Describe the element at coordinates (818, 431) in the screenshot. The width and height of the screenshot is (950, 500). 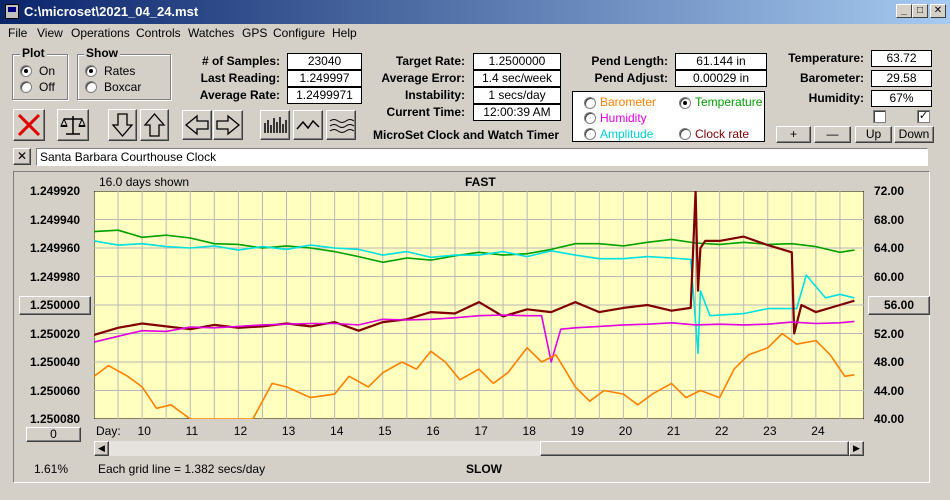
I see `x-axis-tick-label: 24` at that location.